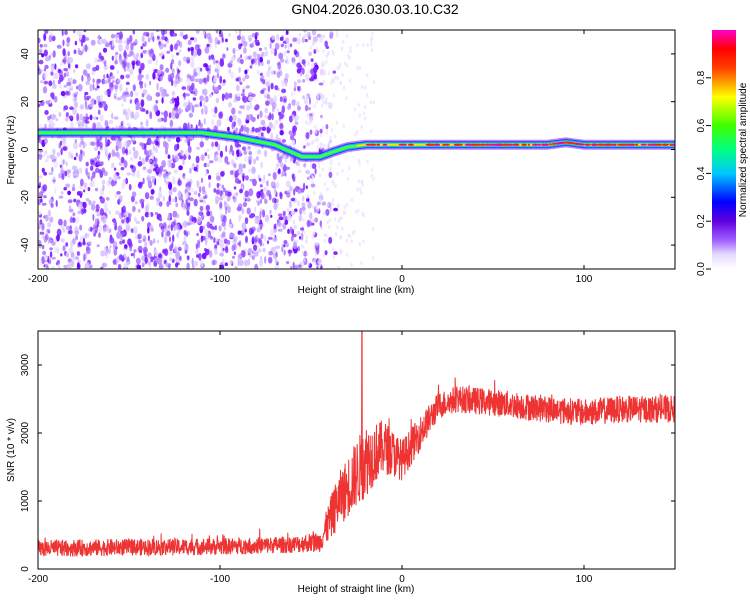 This screenshot has width=750, height=600. Describe the element at coordinates (38, 279) in the screenshot. I see `x-tick-label: -200` at that location.